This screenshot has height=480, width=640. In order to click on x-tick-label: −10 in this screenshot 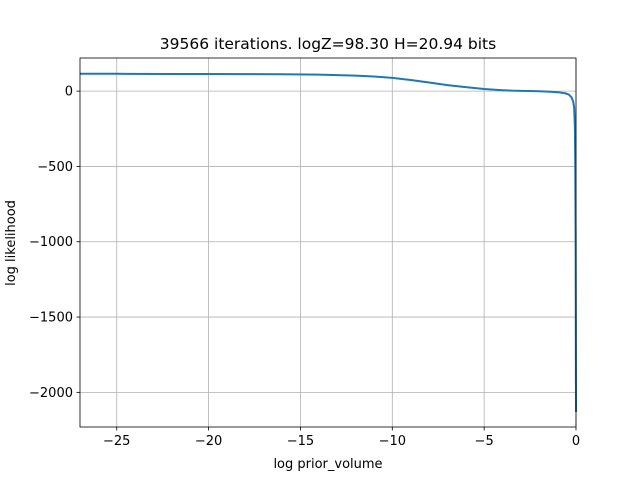, I will do `click(392, 441)`.